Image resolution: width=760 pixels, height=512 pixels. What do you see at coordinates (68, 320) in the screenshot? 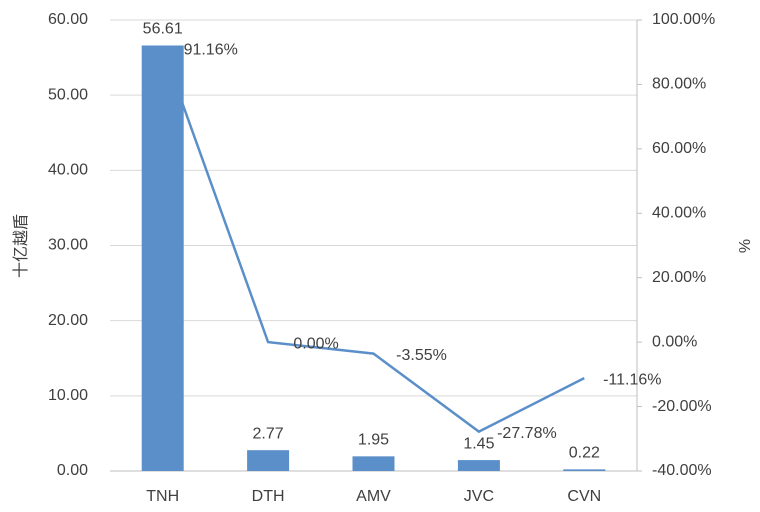
I see `y-tick-label: 20.00` at bounding box center [68, 320].